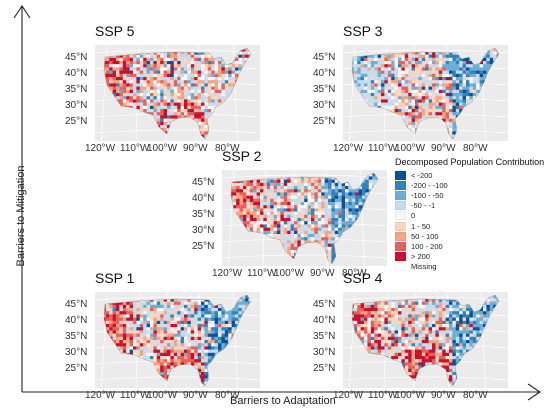  Describe the element at coordinates (470, 175) in the screenshot. I see `legend-item: < -200` at that location.